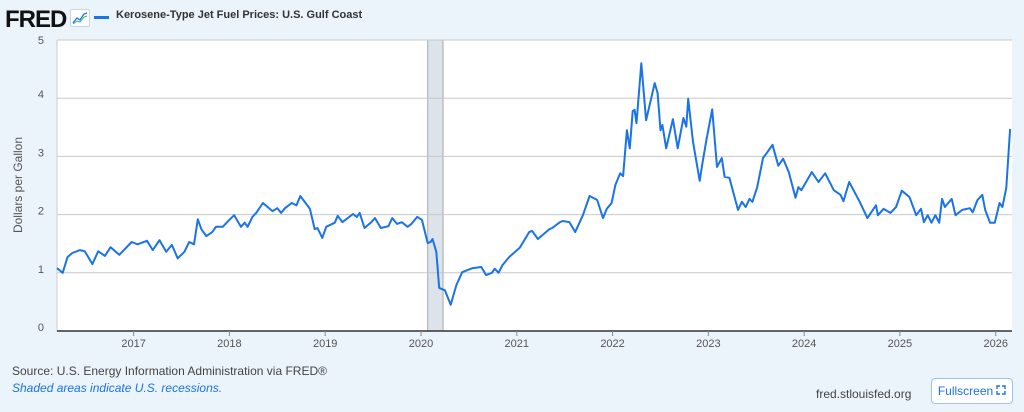 This screenshot has height=412, width=1024. I want to click on y-tick-label: 5, so click(41, 41).